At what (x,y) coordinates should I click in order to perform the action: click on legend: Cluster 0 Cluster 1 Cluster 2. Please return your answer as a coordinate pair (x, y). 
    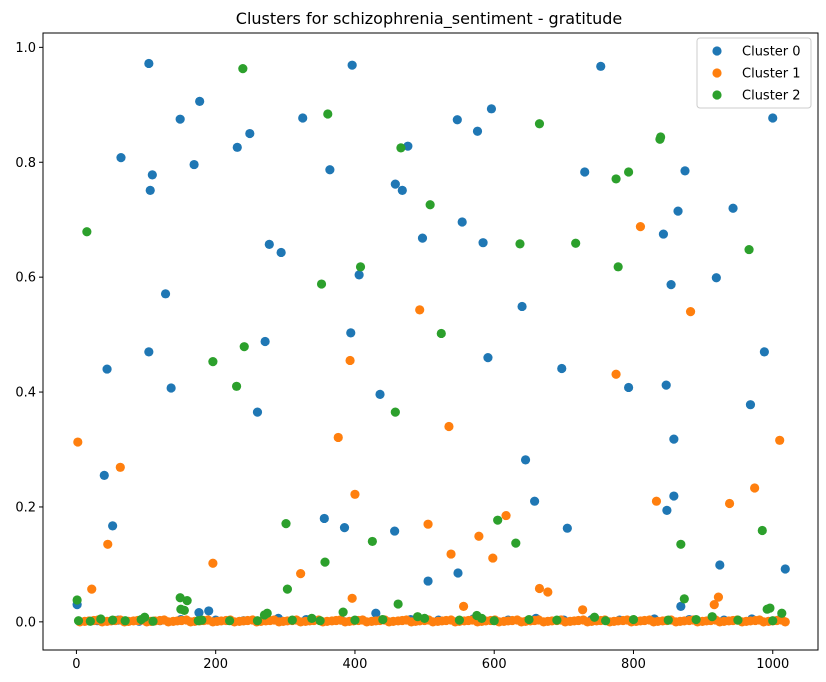
    Looking at the image, I should click on (754, 73).